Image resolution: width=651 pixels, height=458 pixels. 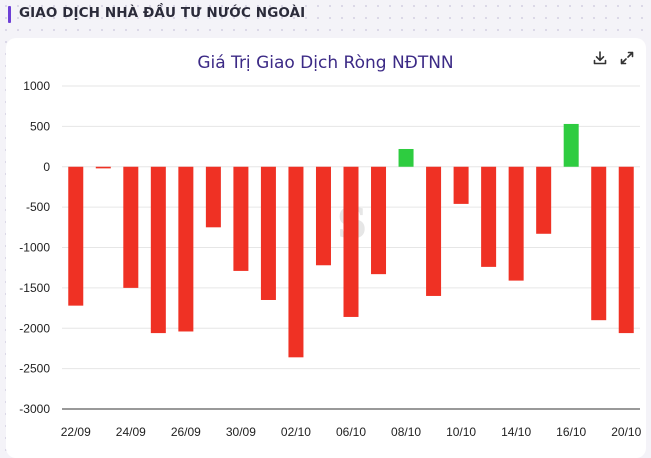 I want to click on y-tick-label: 1000, so click(x=36, y=86).